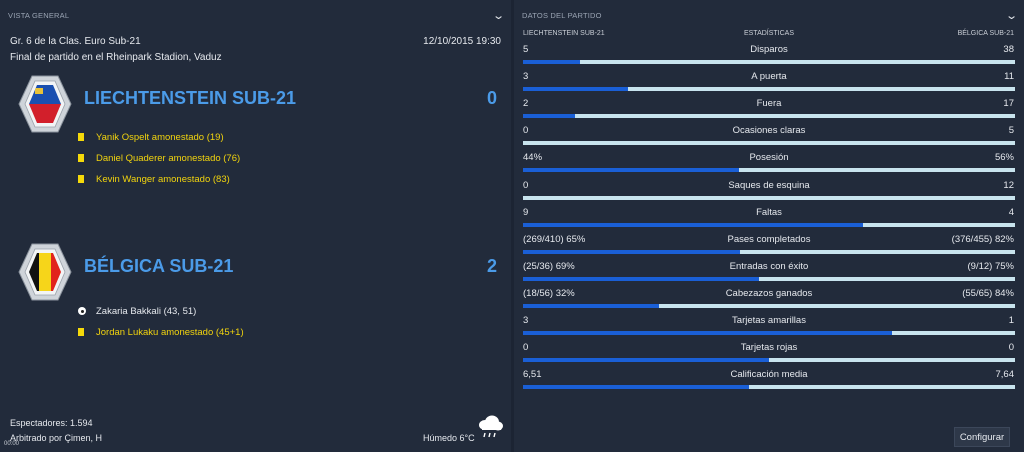 This screenshot has height=452, width=1024. I want to click on overview-title: VISTA GENERAL, so click(39, 15).